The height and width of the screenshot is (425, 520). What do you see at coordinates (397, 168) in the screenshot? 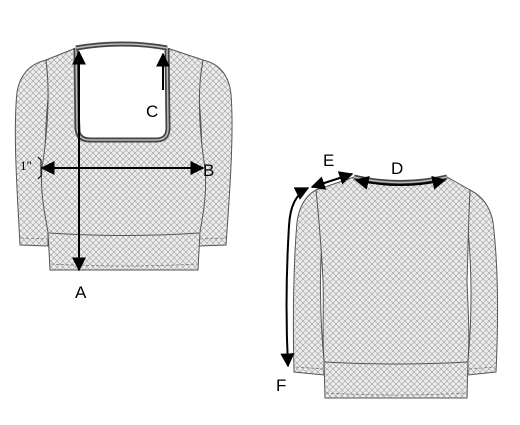
I see `label-d: D` at bounding box center [397, 168].